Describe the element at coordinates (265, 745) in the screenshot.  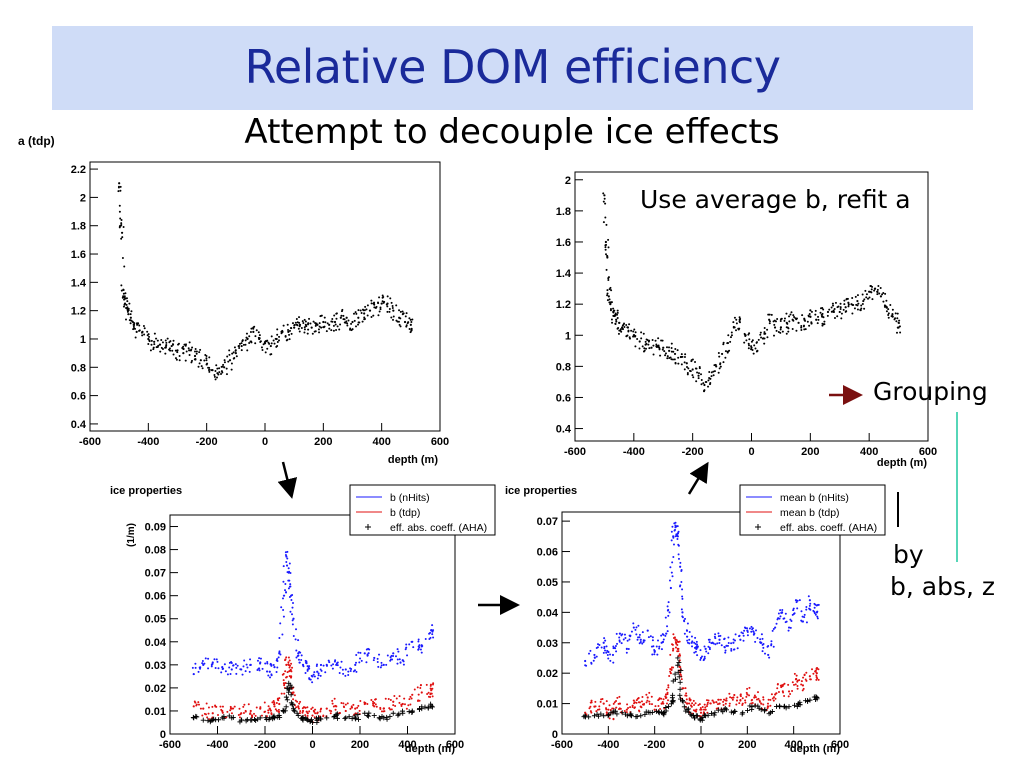
I see `x-tick-label: -200` at that location.